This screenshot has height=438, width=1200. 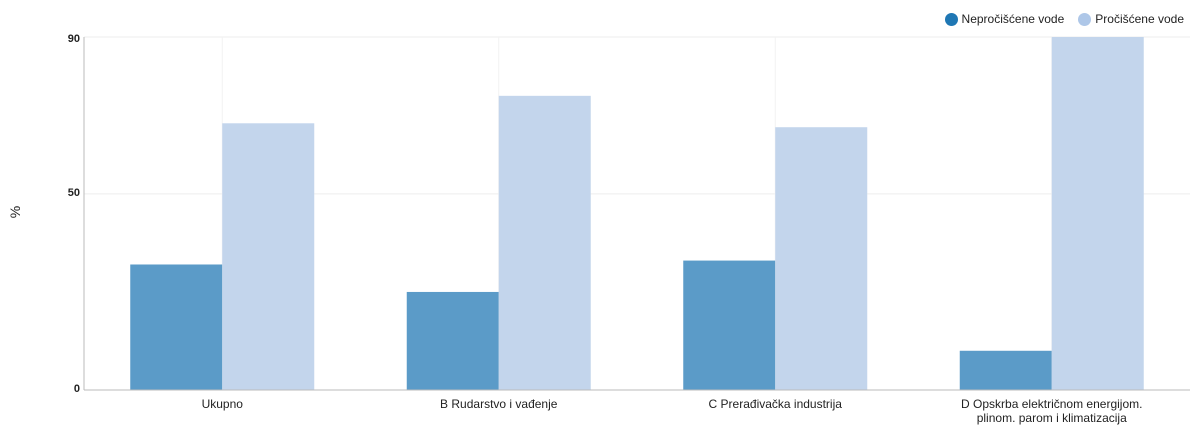 What do you see at coordinates (15, 212) in the screenshot?
I see `y-axis-label: %` at bounding box center [15, 212].